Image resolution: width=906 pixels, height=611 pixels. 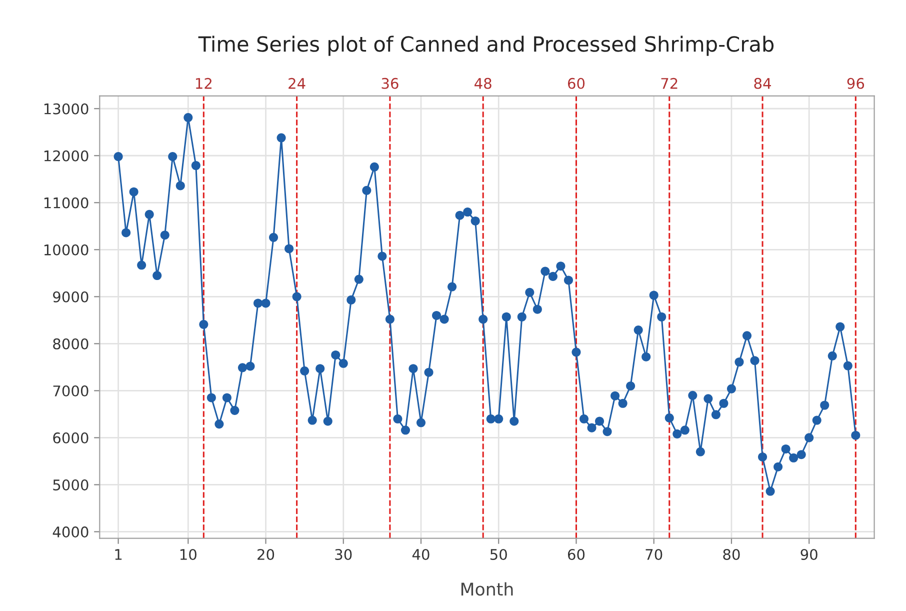 I want to click on ref-line-label: 36, so click(x=390, y=83).